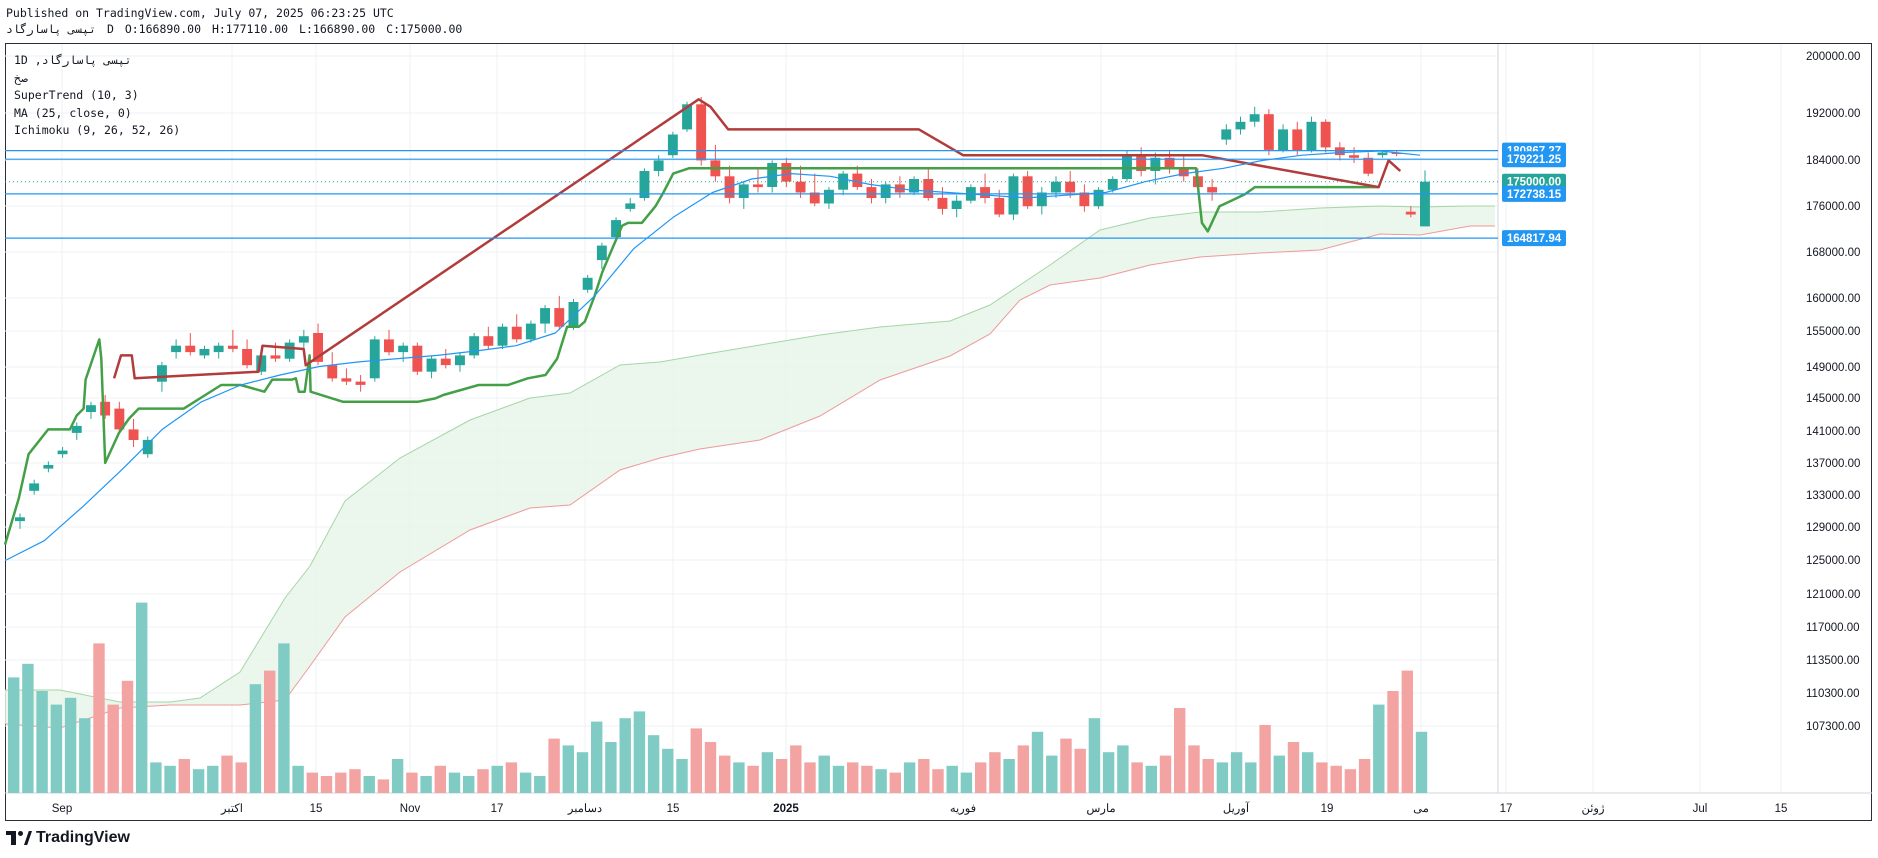 This screenshot has width=1878, height=858. I want to click on y-tick-label: 192000.00, so click(1833, 114).